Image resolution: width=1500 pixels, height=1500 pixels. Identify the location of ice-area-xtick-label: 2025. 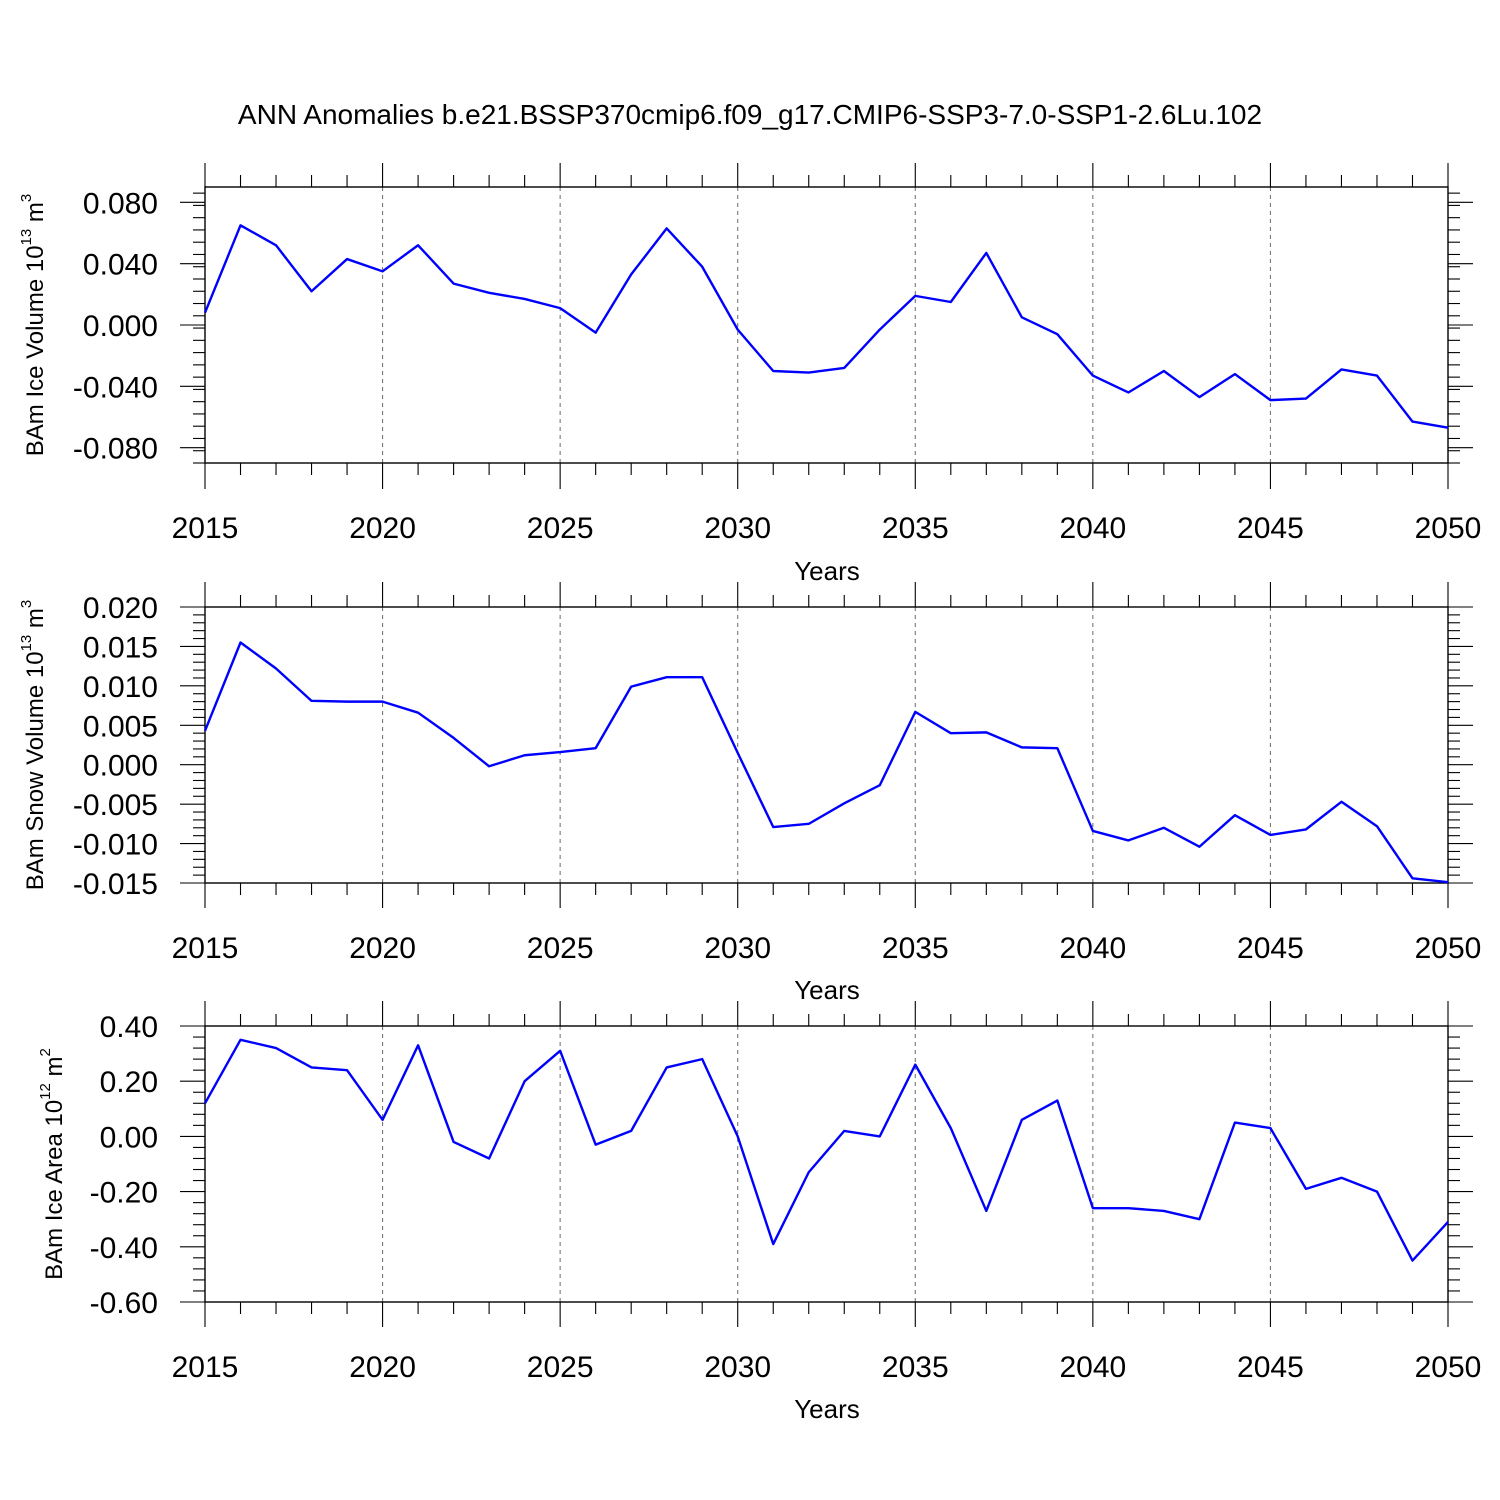
(560, 1367).